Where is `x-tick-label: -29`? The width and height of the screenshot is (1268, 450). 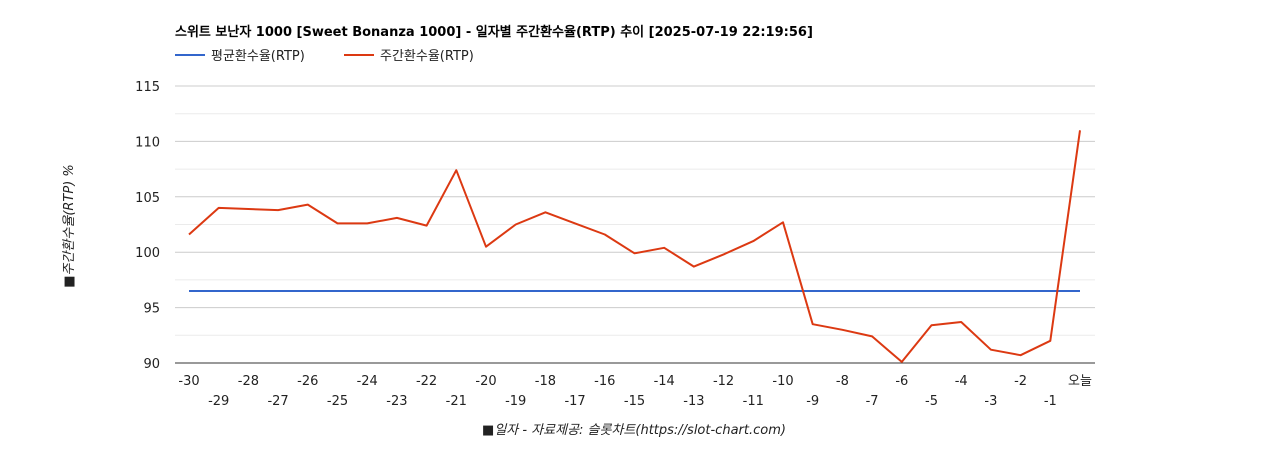 x-tick-label: -29 is located at coordinates (218, 401).